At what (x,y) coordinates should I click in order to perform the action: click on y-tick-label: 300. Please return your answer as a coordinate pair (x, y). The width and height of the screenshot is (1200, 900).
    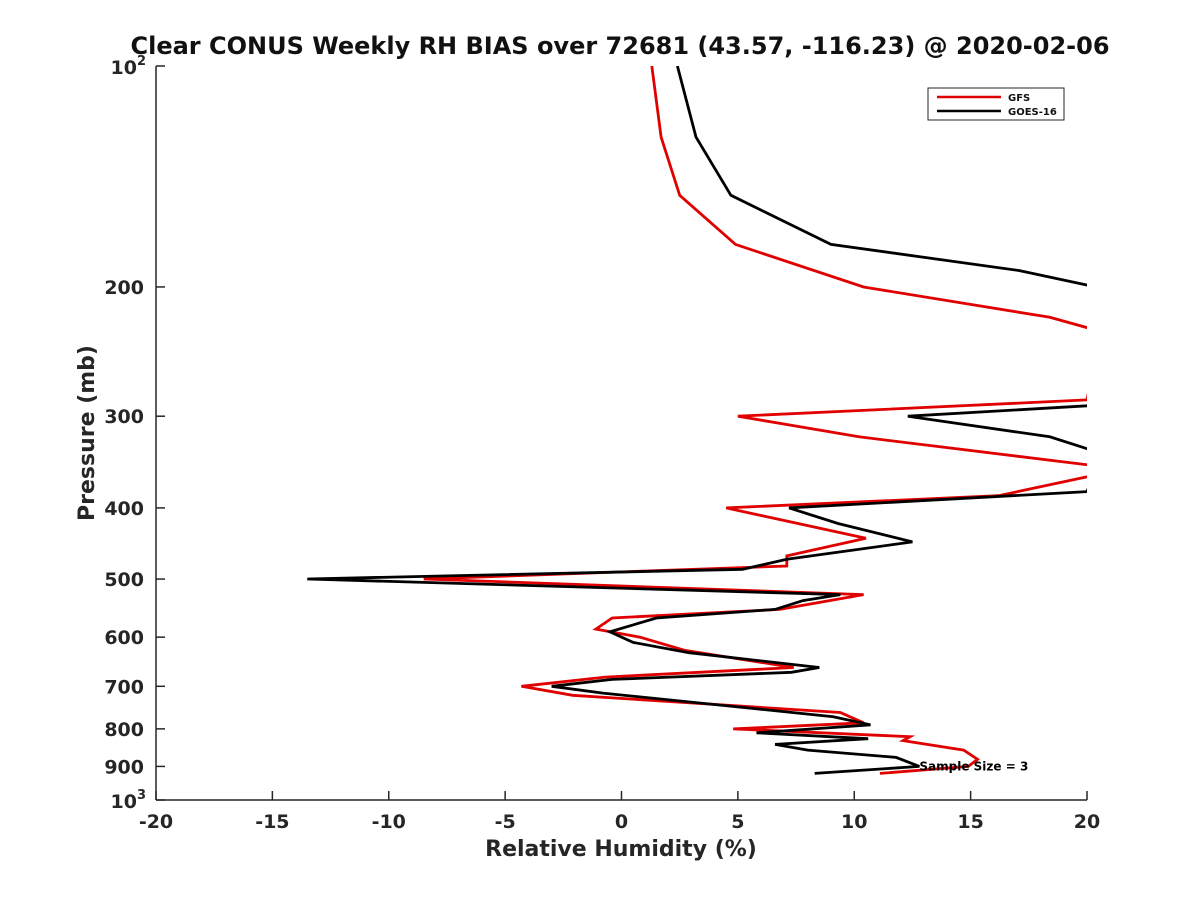
    Looking at the image, I should click on (124, 417).